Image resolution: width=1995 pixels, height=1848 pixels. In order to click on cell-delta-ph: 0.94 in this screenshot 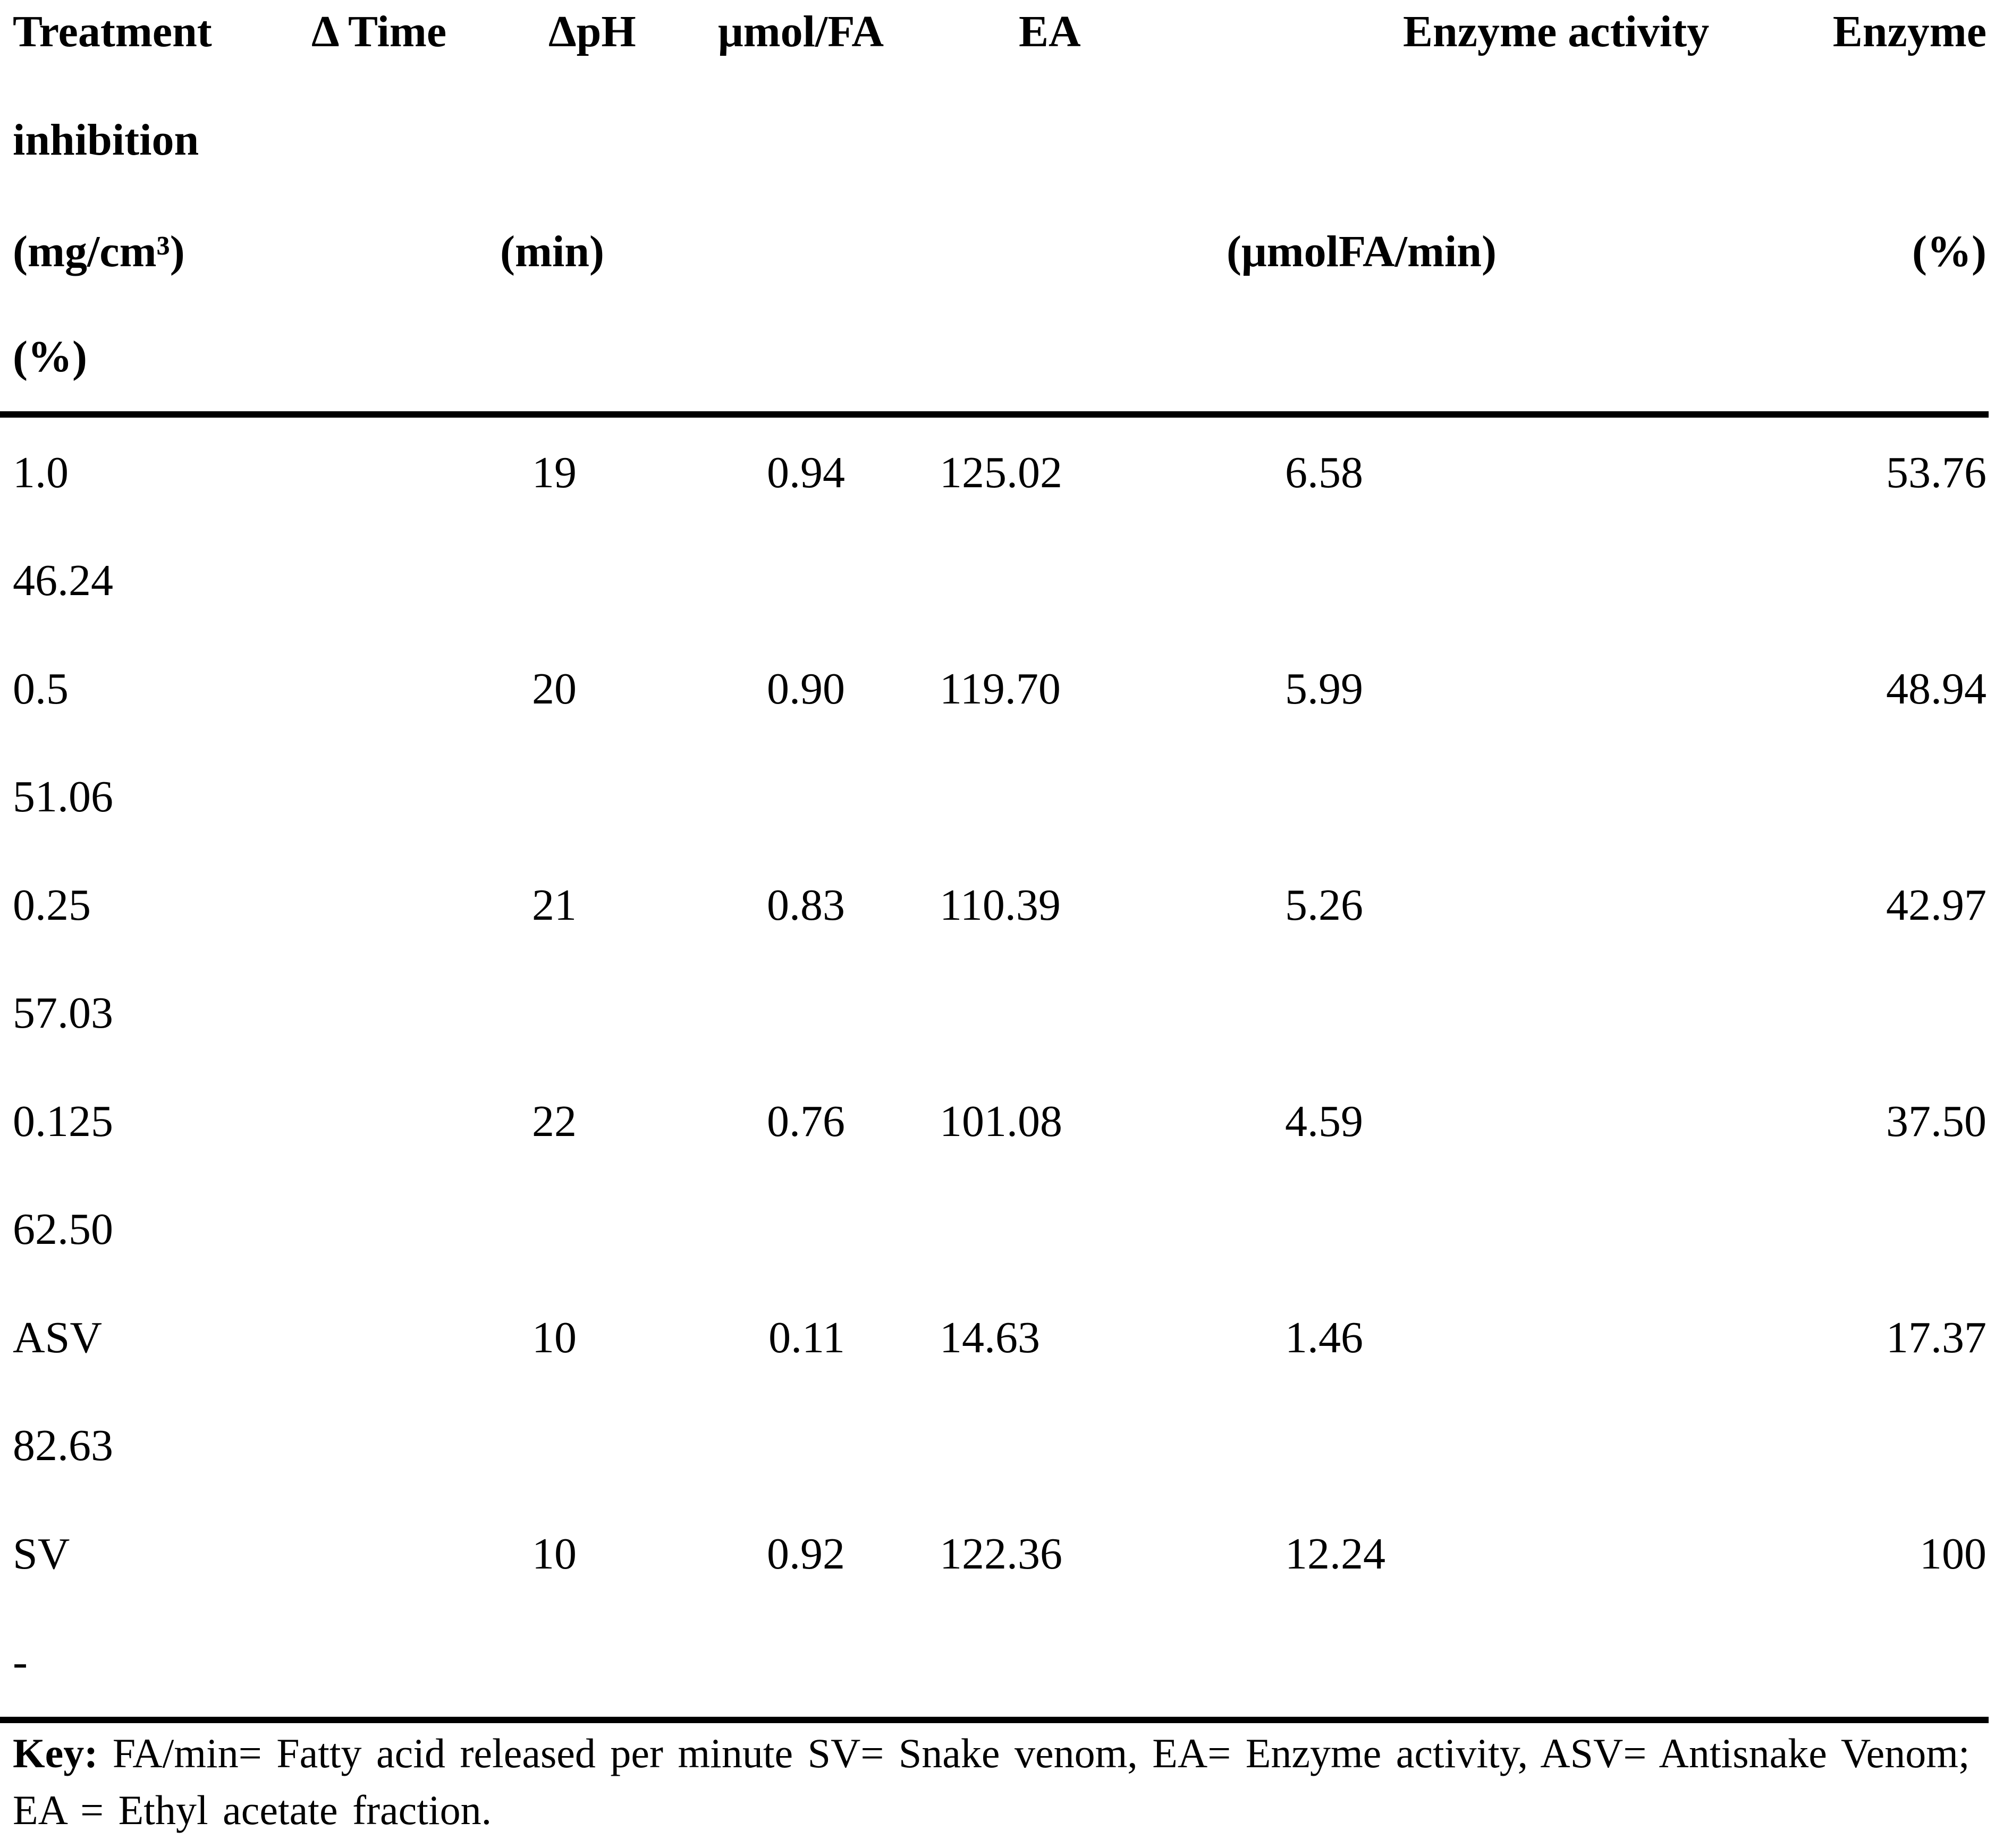, I will do `click(806, 472)`.